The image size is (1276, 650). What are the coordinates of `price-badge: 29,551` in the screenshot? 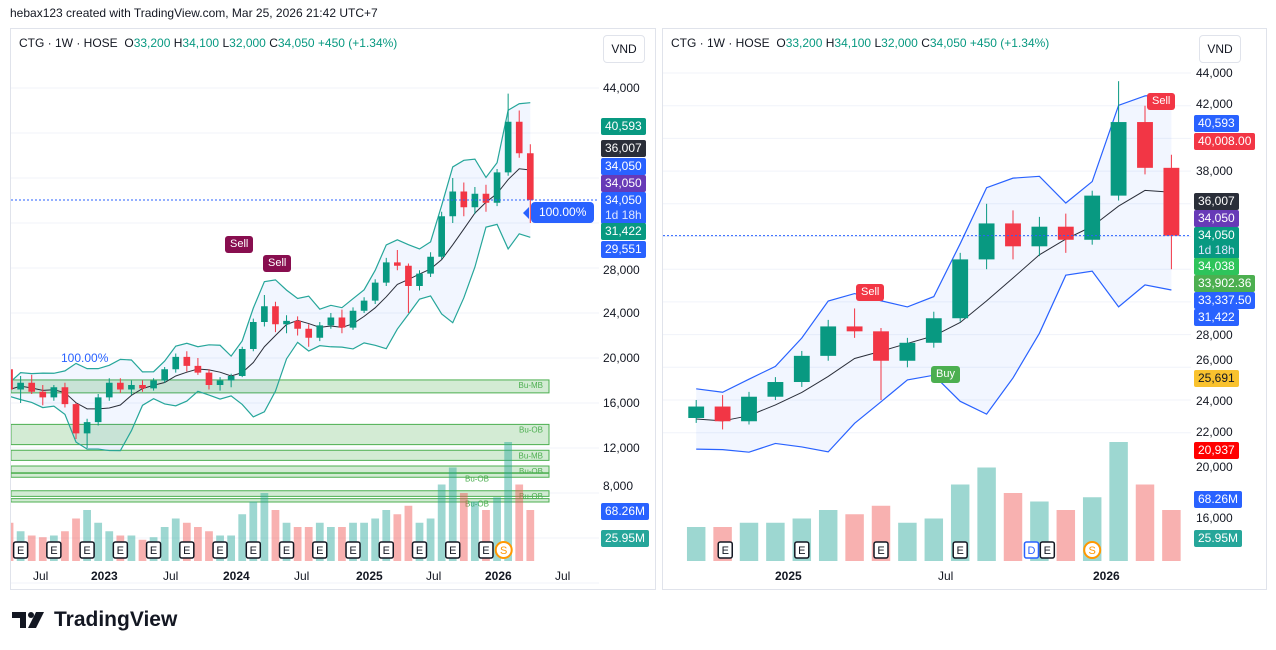 It's located at (623, 249).